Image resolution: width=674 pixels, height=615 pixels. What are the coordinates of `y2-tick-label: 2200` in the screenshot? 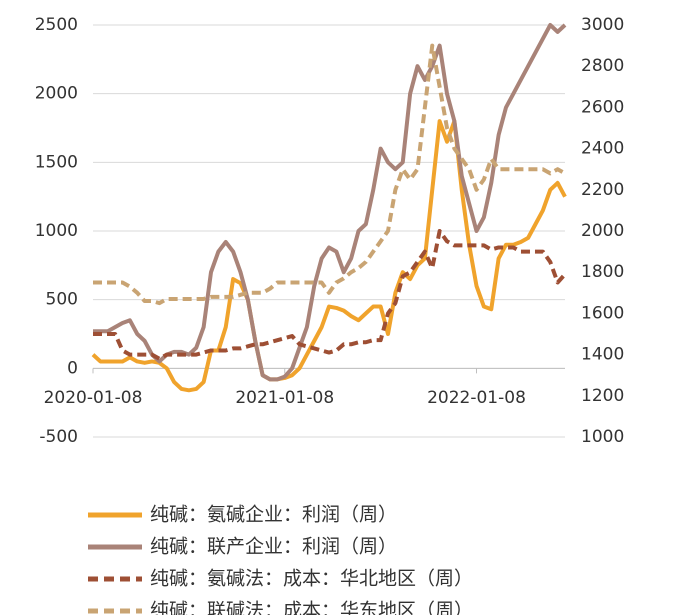 It's located at (602, 190).